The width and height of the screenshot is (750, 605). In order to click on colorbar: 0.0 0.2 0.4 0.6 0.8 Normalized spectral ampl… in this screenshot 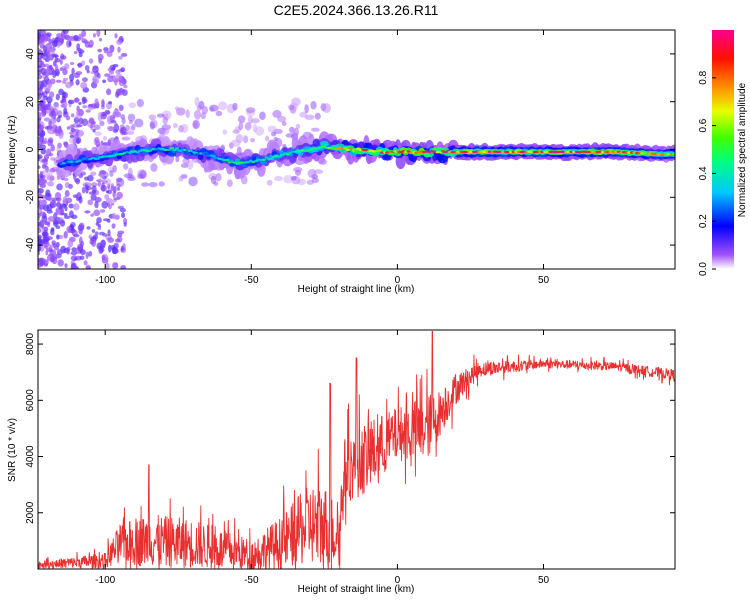, I will do `click(723, 153)`.